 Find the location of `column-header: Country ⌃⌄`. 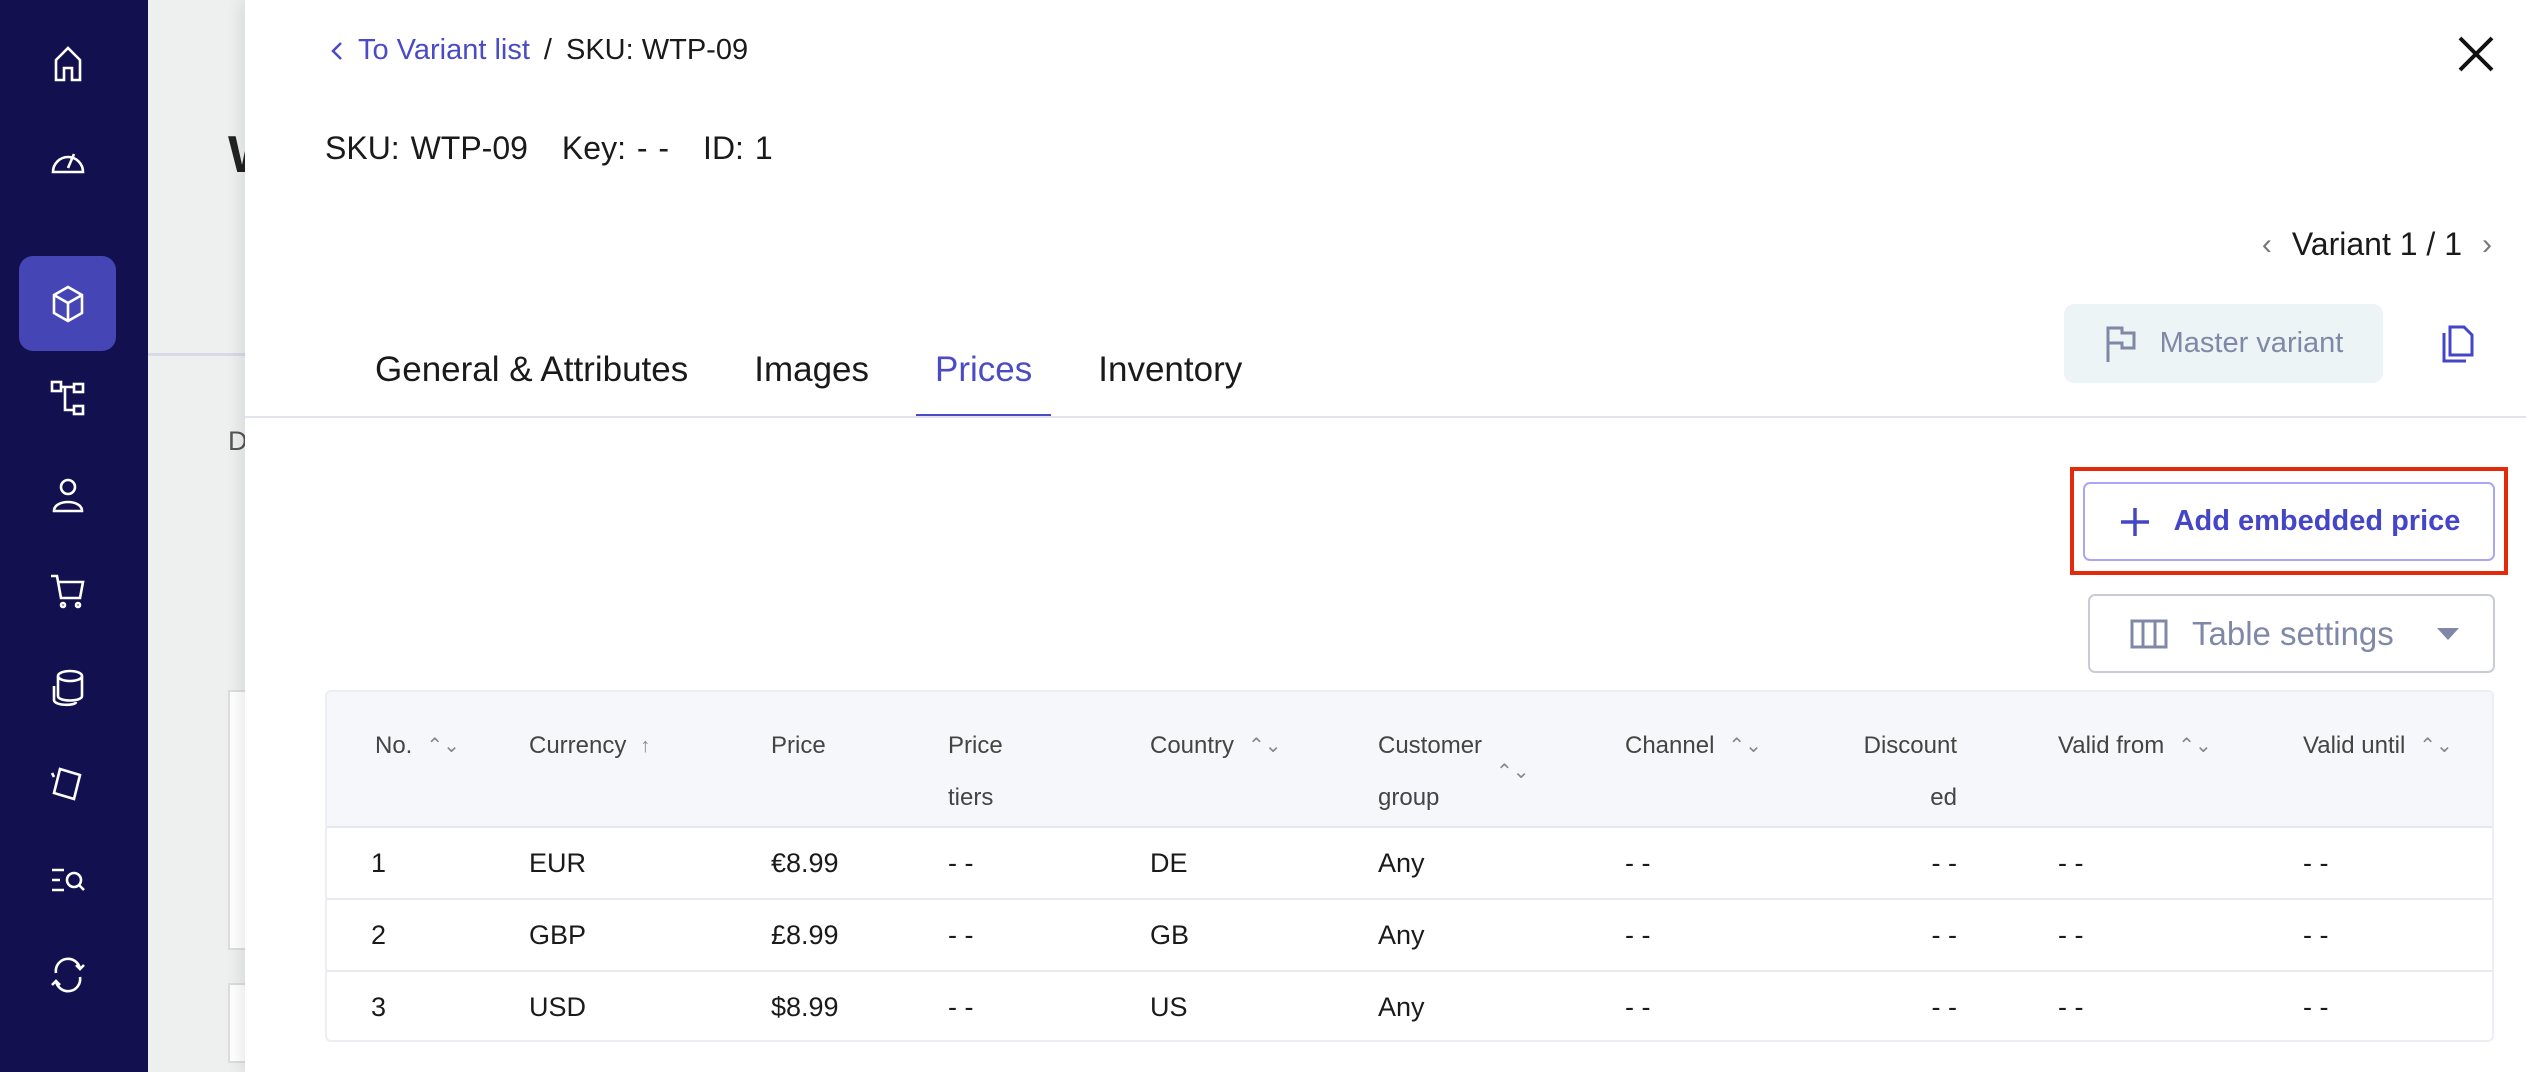

column-header: Country ⌃⌄ is located at coordinates (1216, 746).